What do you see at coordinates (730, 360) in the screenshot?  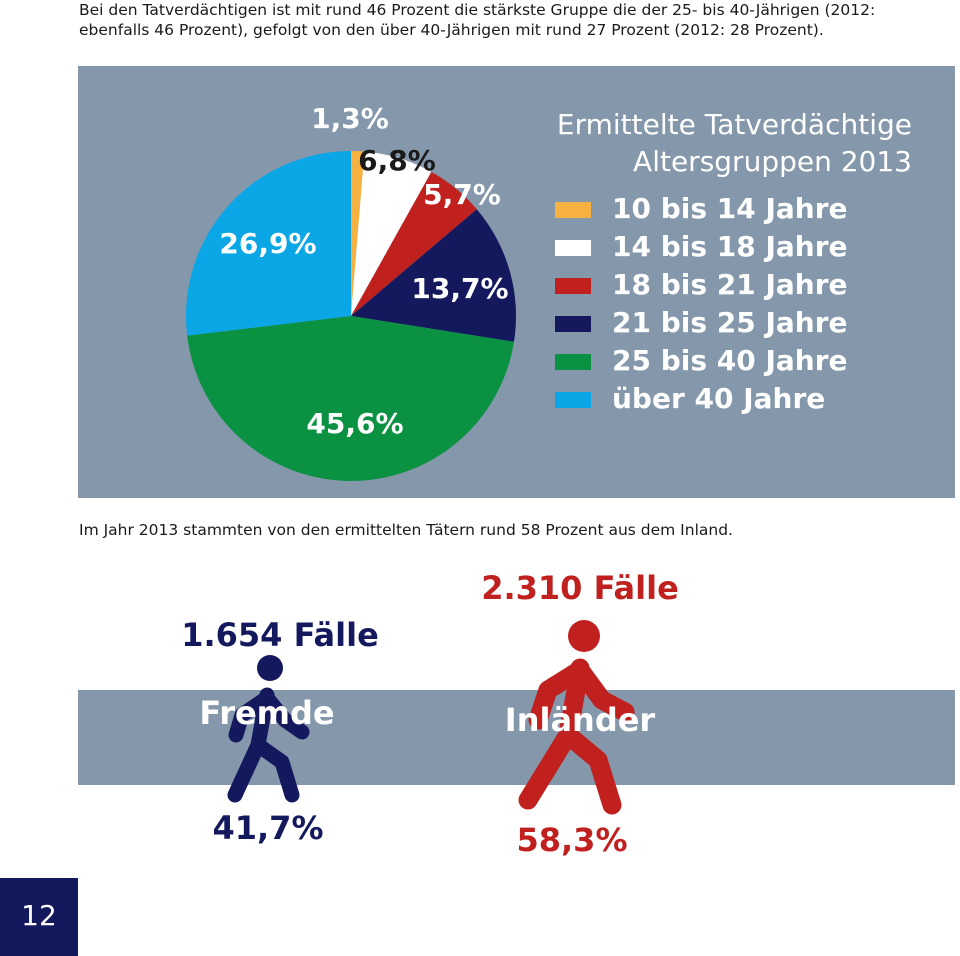 I see `legend-label: 25 bis 40 Jahre` at bounding box center [730, 360].